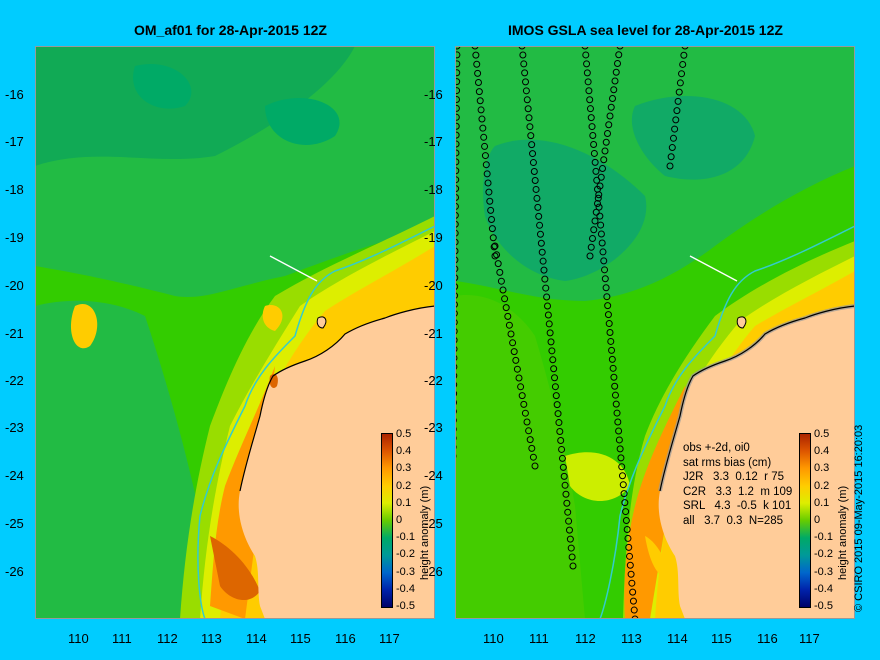  I want to click on stats-line: sat rms bias (cm), so click(727, 462).